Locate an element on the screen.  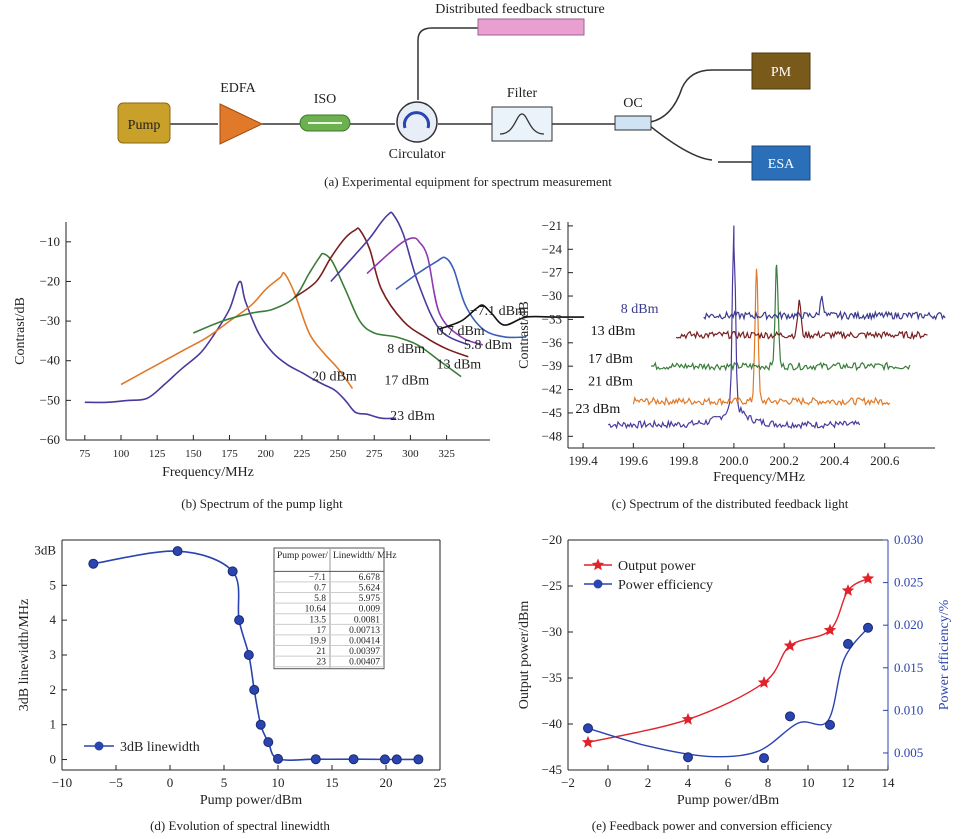
x-axis-label: Frequency/MHz is located at coordinates (208, 472).